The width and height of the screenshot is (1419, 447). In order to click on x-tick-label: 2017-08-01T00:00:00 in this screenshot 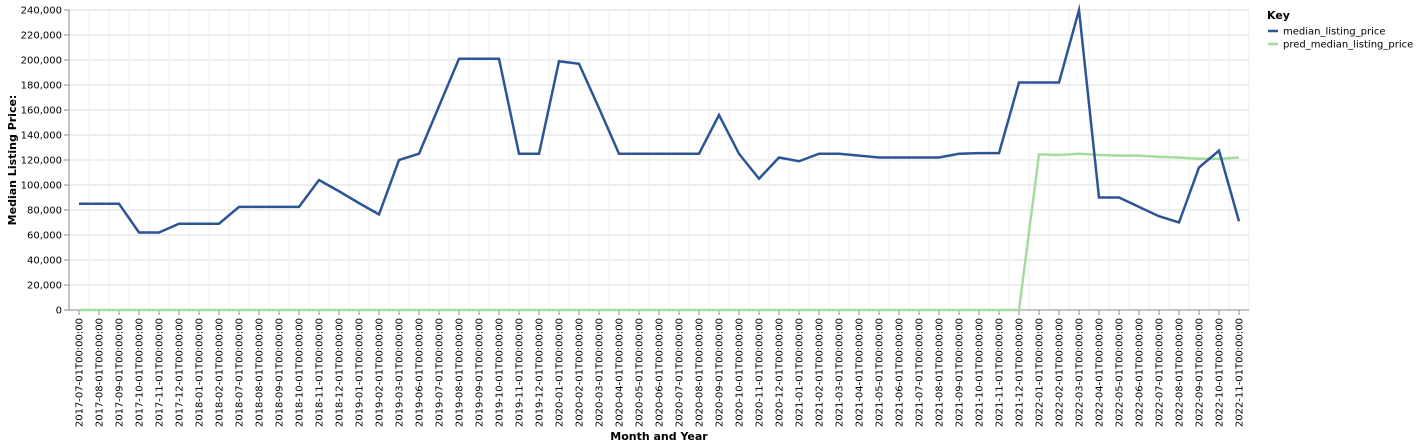, I will do `click(100, 372)`.